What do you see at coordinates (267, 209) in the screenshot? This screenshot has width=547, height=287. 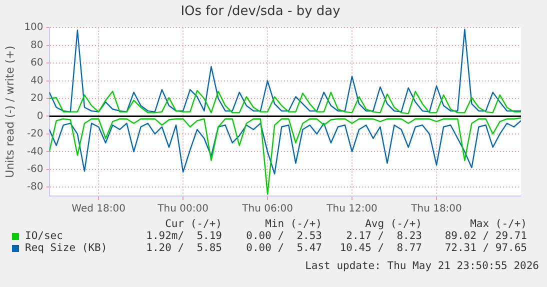 I see `x-tick-label: Thu 06:00` at bounding box center [267, 209].